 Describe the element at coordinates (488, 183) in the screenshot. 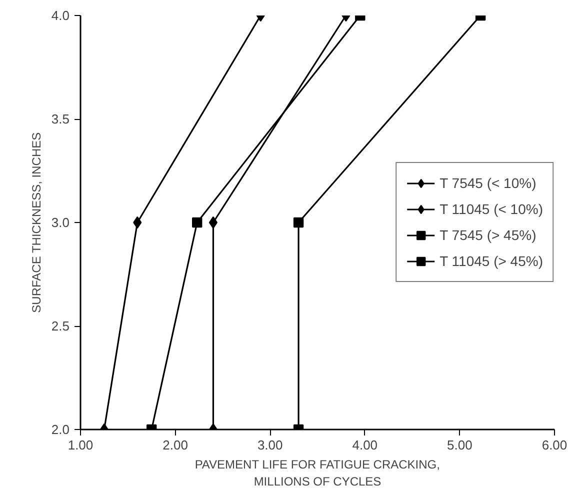

I see `legend-label: T 7545 (< 10%)` at that location.